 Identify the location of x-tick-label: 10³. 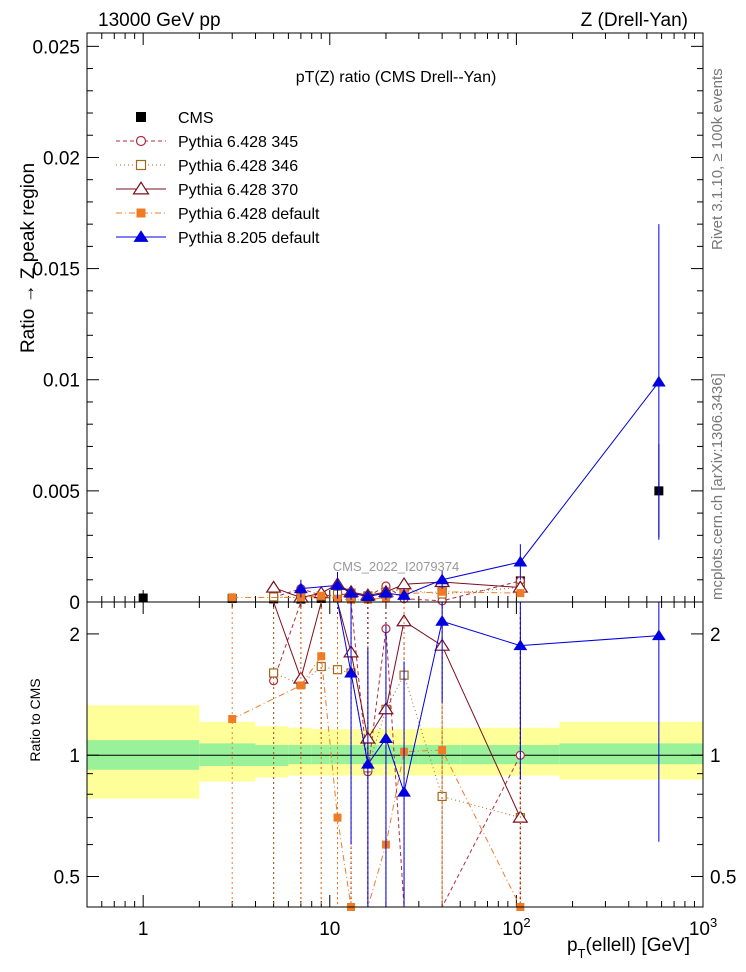
(703, 927).